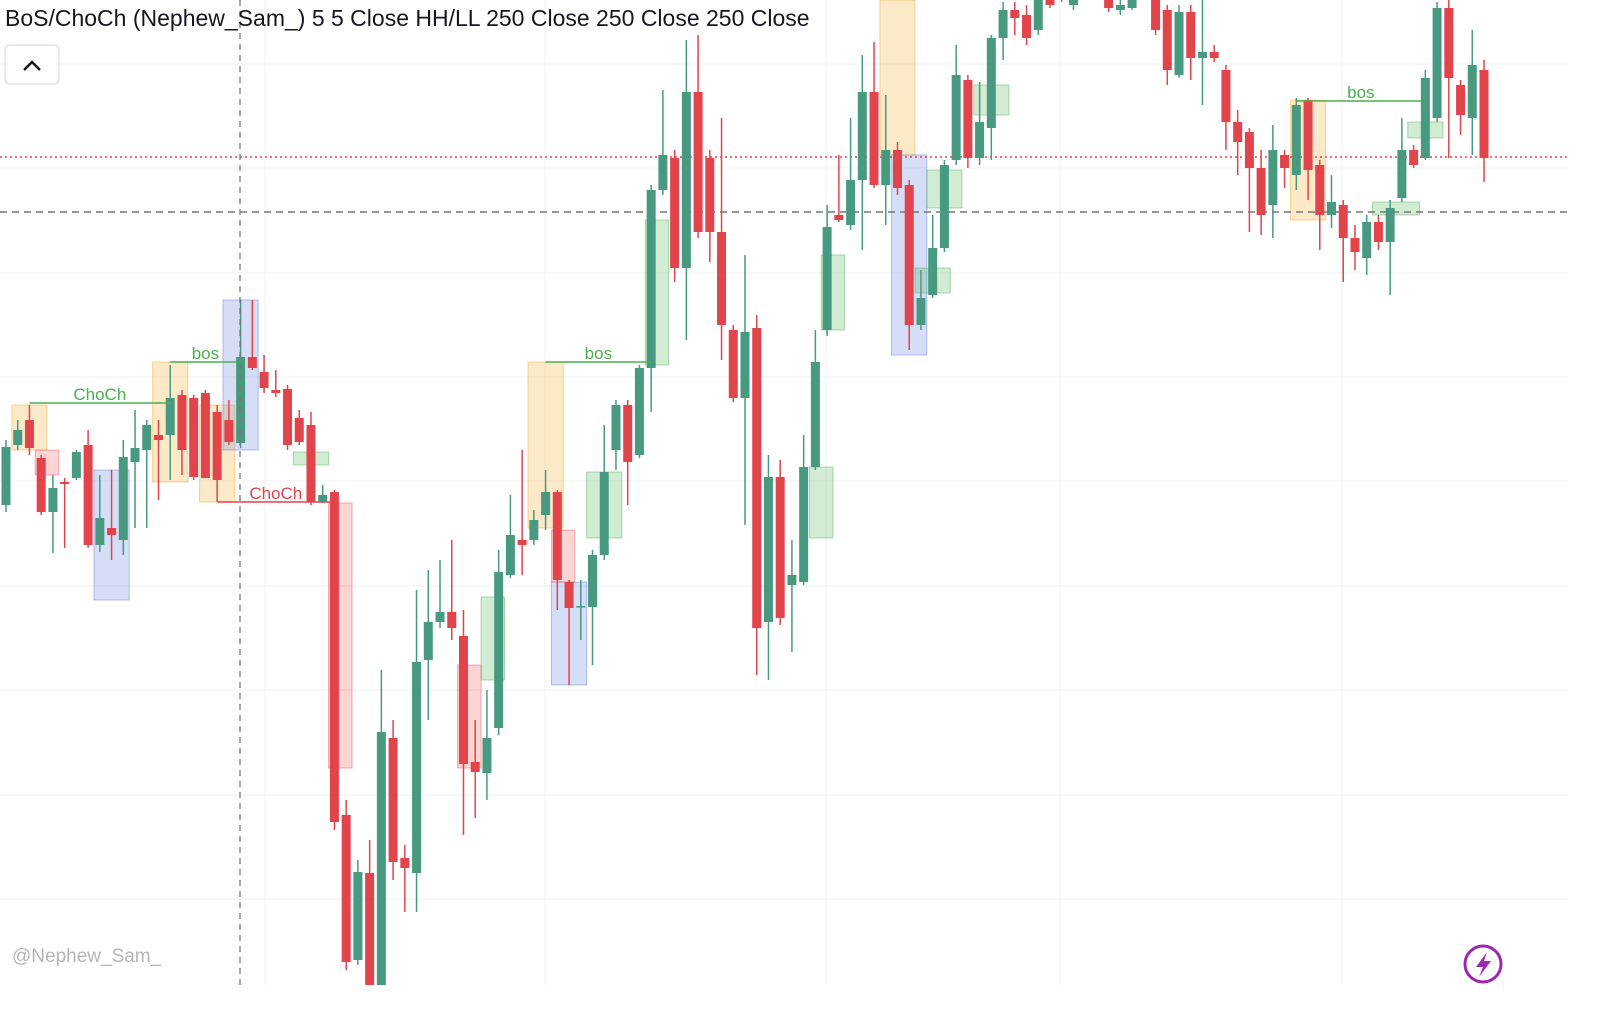  I want to click on lightning-button, so click(1483, 964).